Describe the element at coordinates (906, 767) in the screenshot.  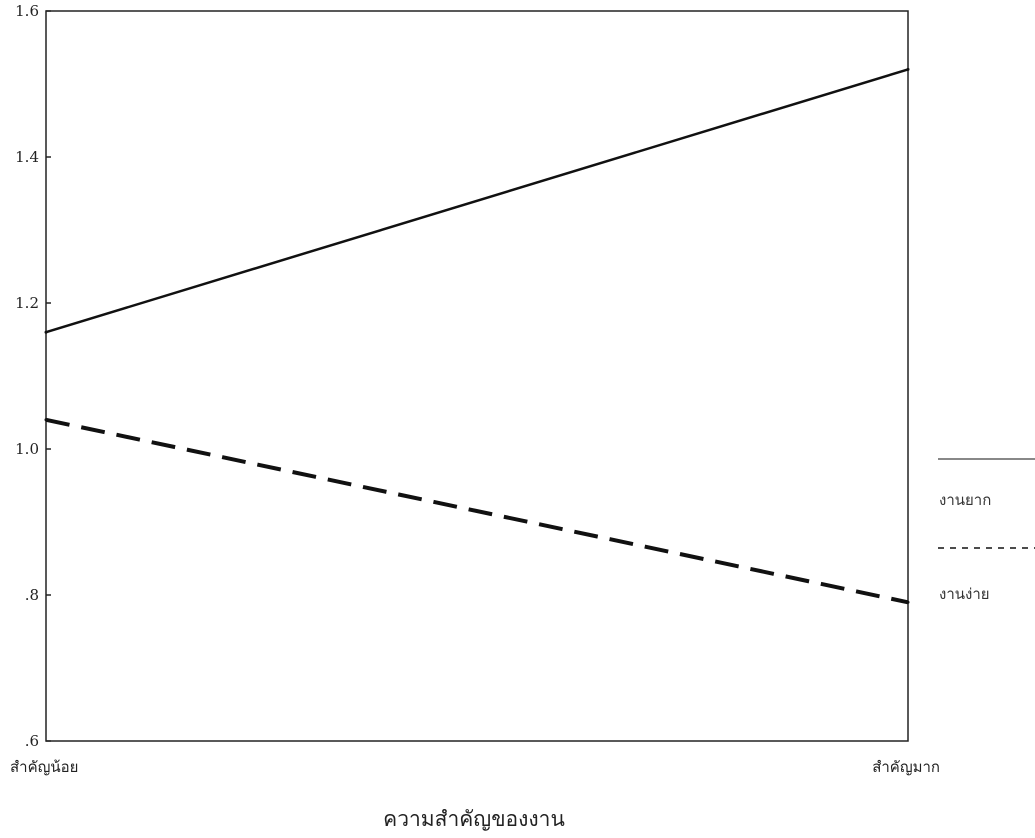
I see `x-category-label: สำคัญมาก` at that location.